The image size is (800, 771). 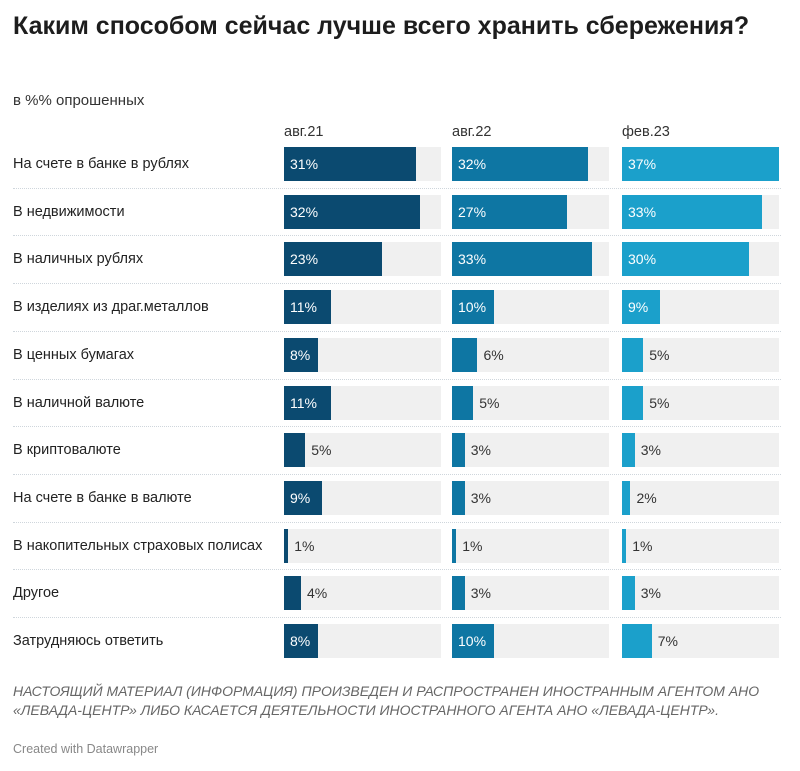 I want to click on row-label: В наличных рублях, so click(x=78, y=259).